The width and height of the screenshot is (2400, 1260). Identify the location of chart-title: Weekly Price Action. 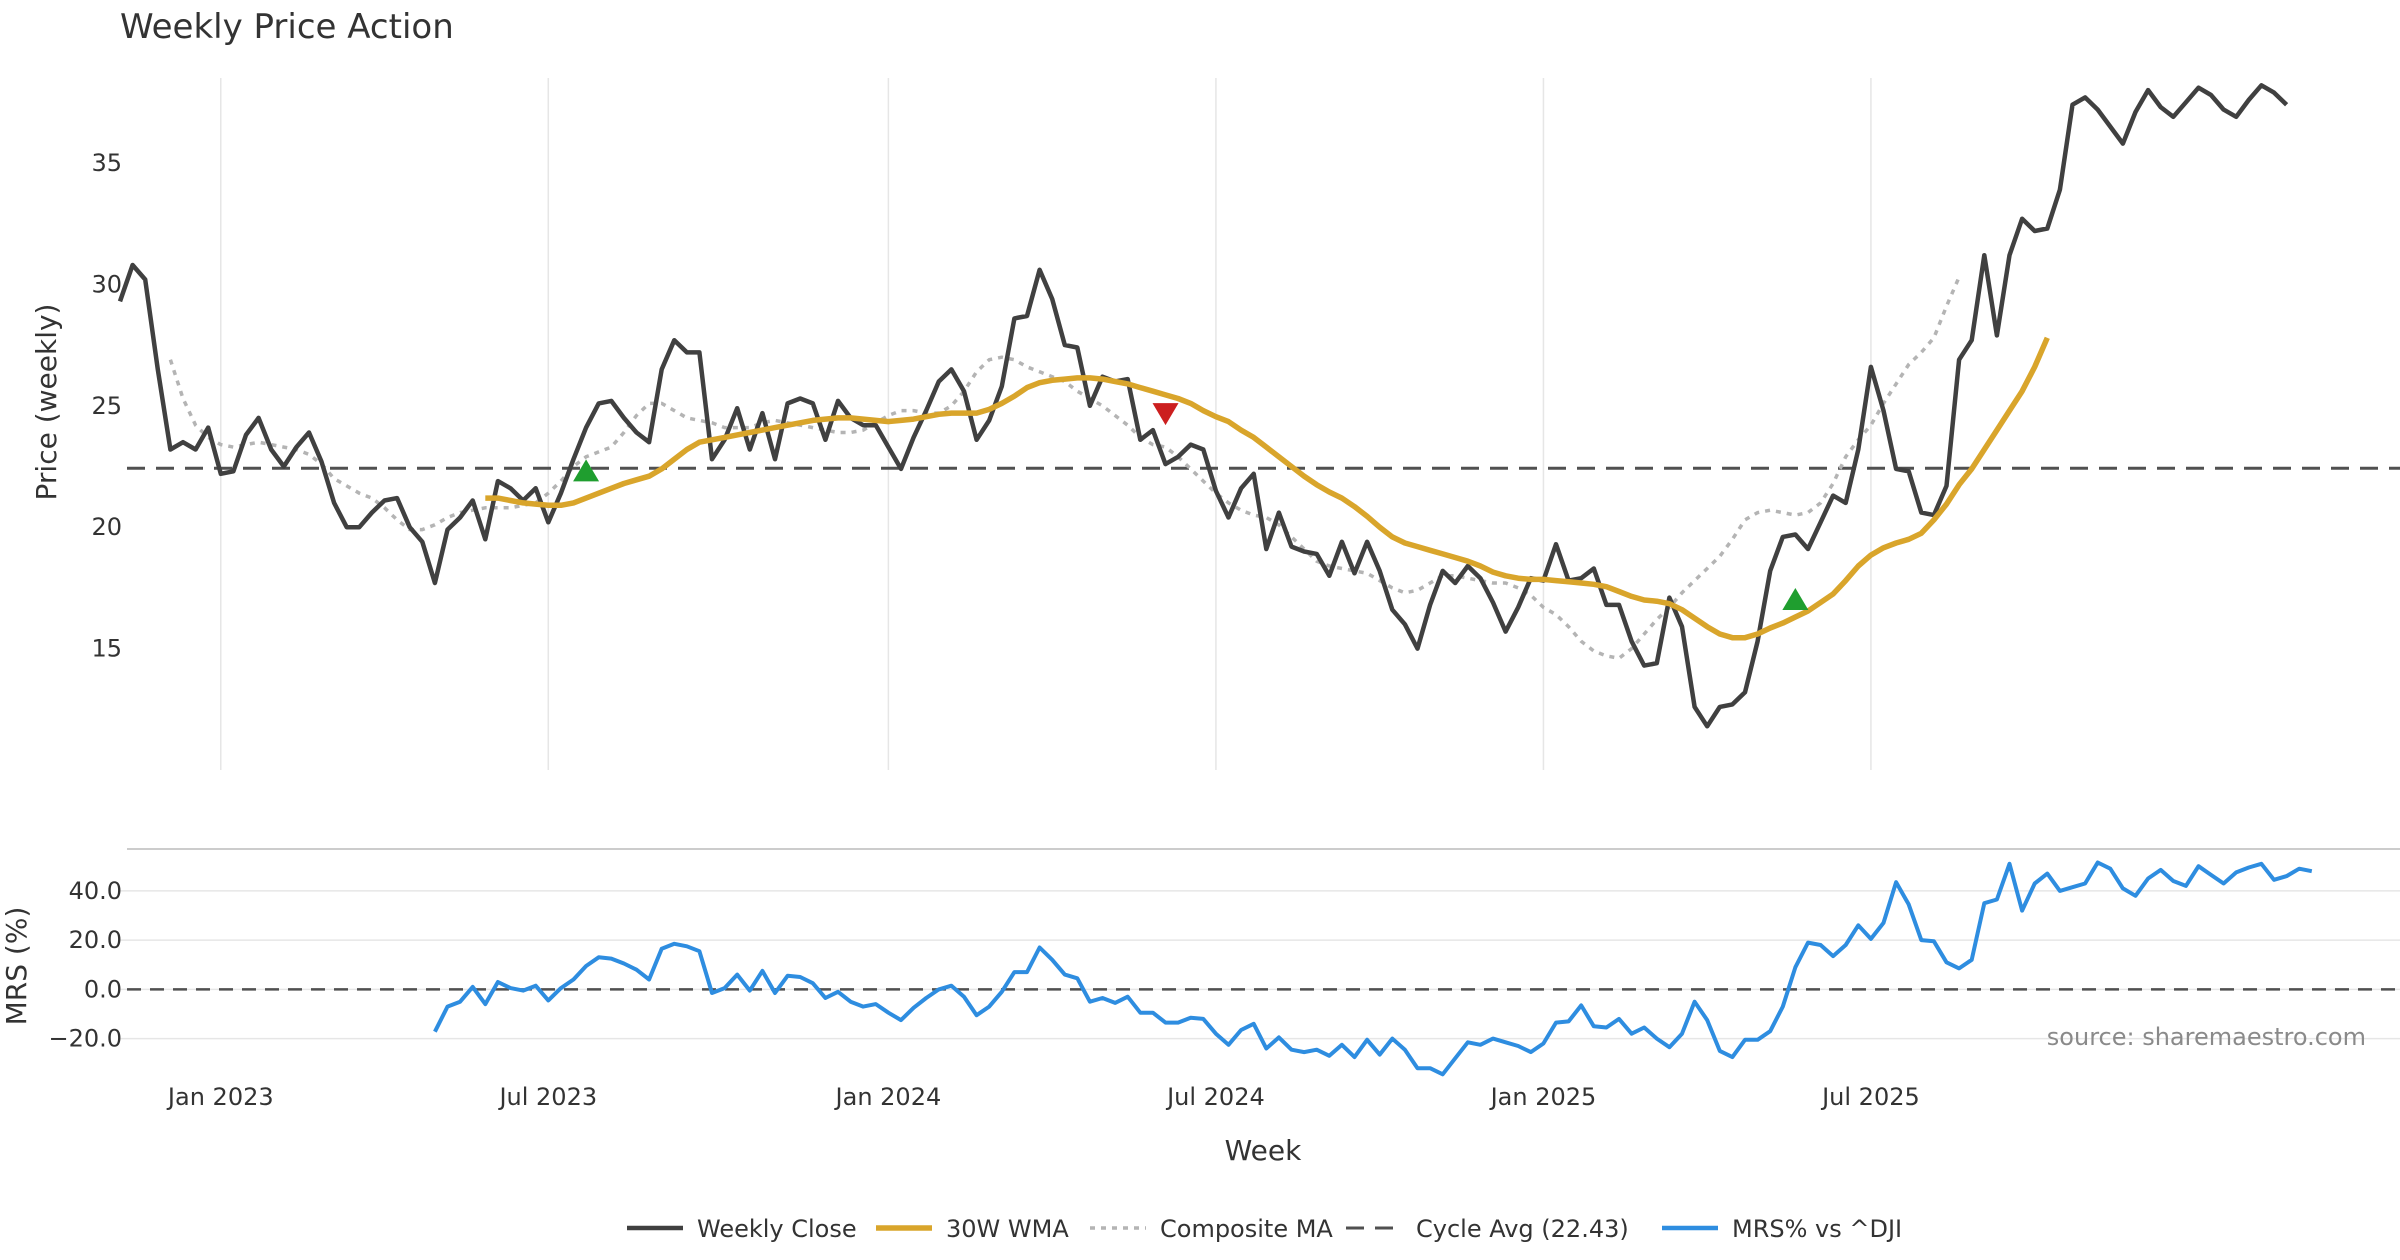
(287, 27).